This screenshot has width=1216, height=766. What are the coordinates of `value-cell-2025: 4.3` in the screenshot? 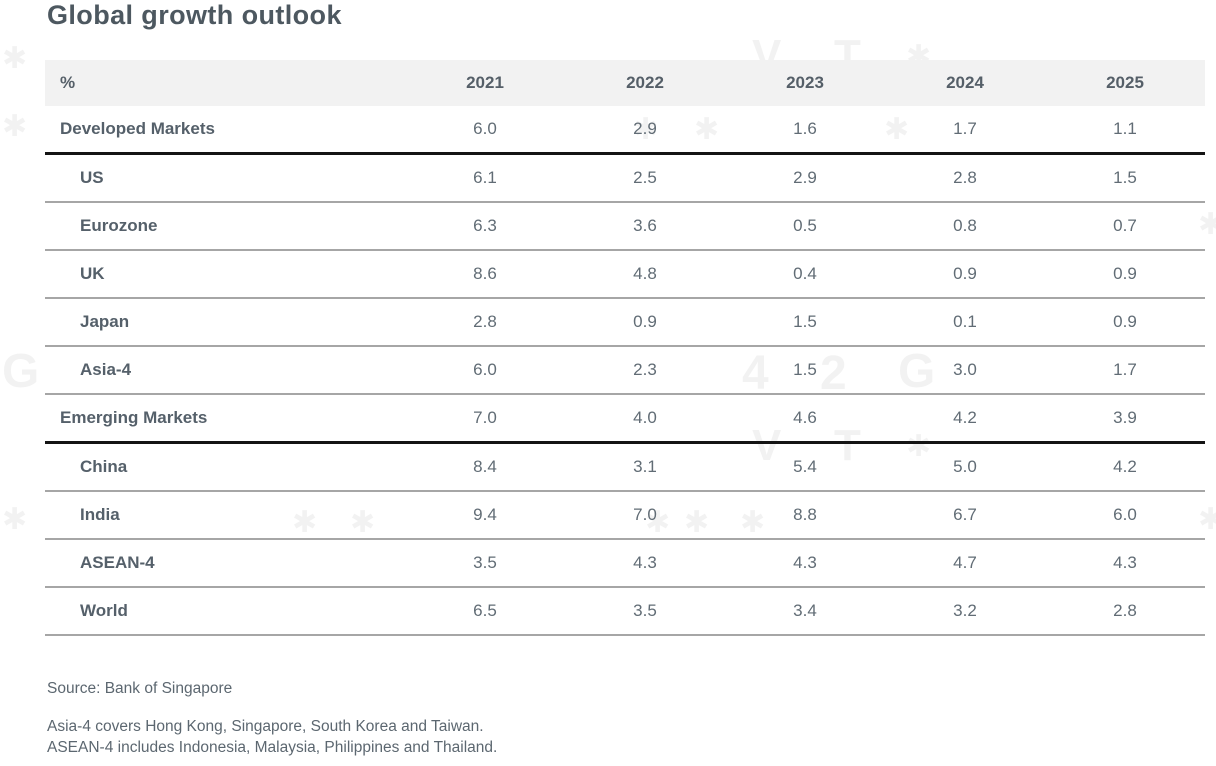 It's located at (1125, 563).